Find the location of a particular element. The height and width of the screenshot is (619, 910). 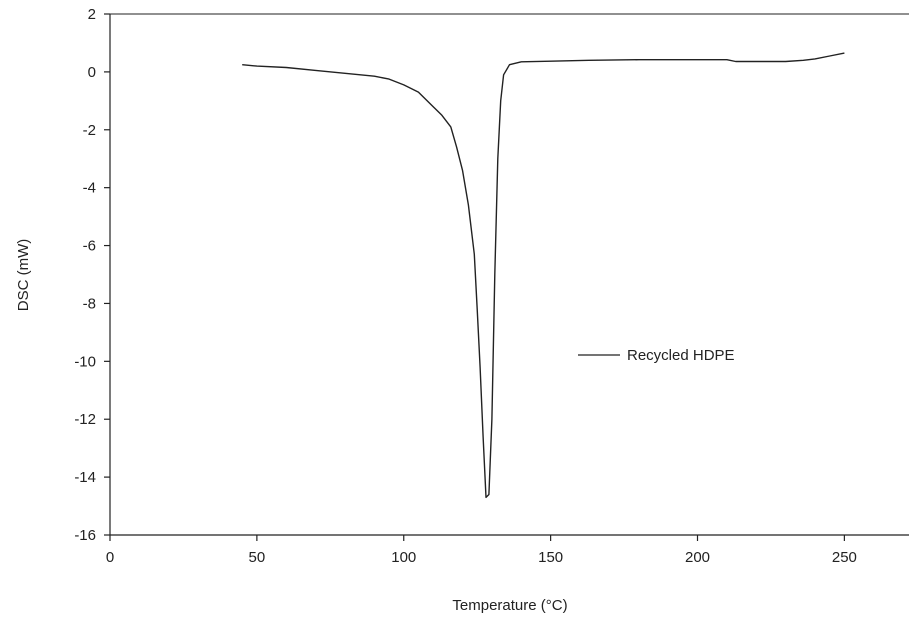

legend: Recycled HDPE is located at coordinates (656, 355).